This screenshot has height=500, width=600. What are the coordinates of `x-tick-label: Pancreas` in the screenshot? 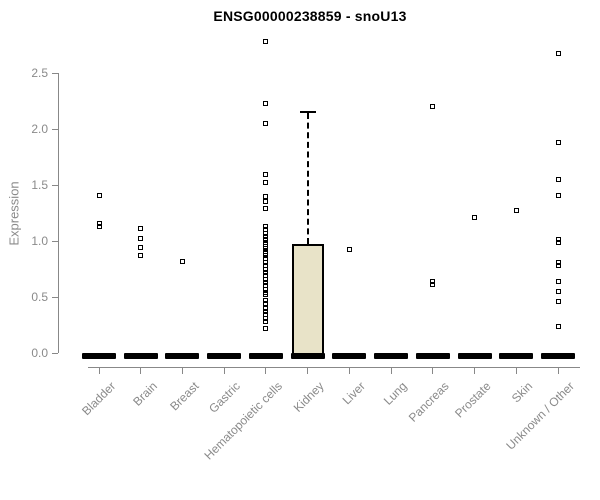 It's located at (428, 402).